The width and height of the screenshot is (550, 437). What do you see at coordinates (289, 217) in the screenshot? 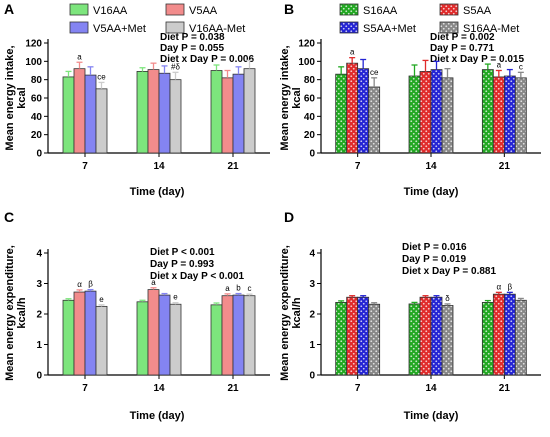
I see `panel-letter: D` at bounding box center [289, 217].